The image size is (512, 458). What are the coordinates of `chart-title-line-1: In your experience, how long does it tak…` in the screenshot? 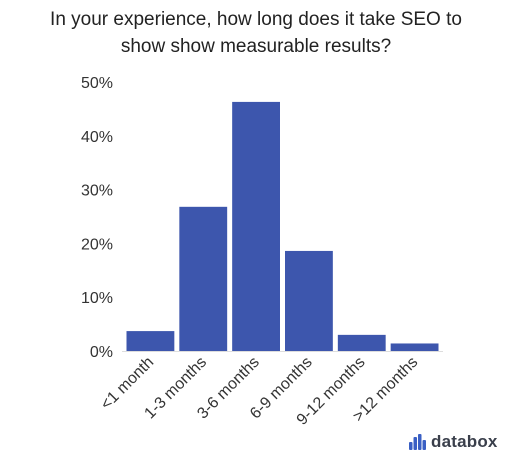 It's located at (256, 19).